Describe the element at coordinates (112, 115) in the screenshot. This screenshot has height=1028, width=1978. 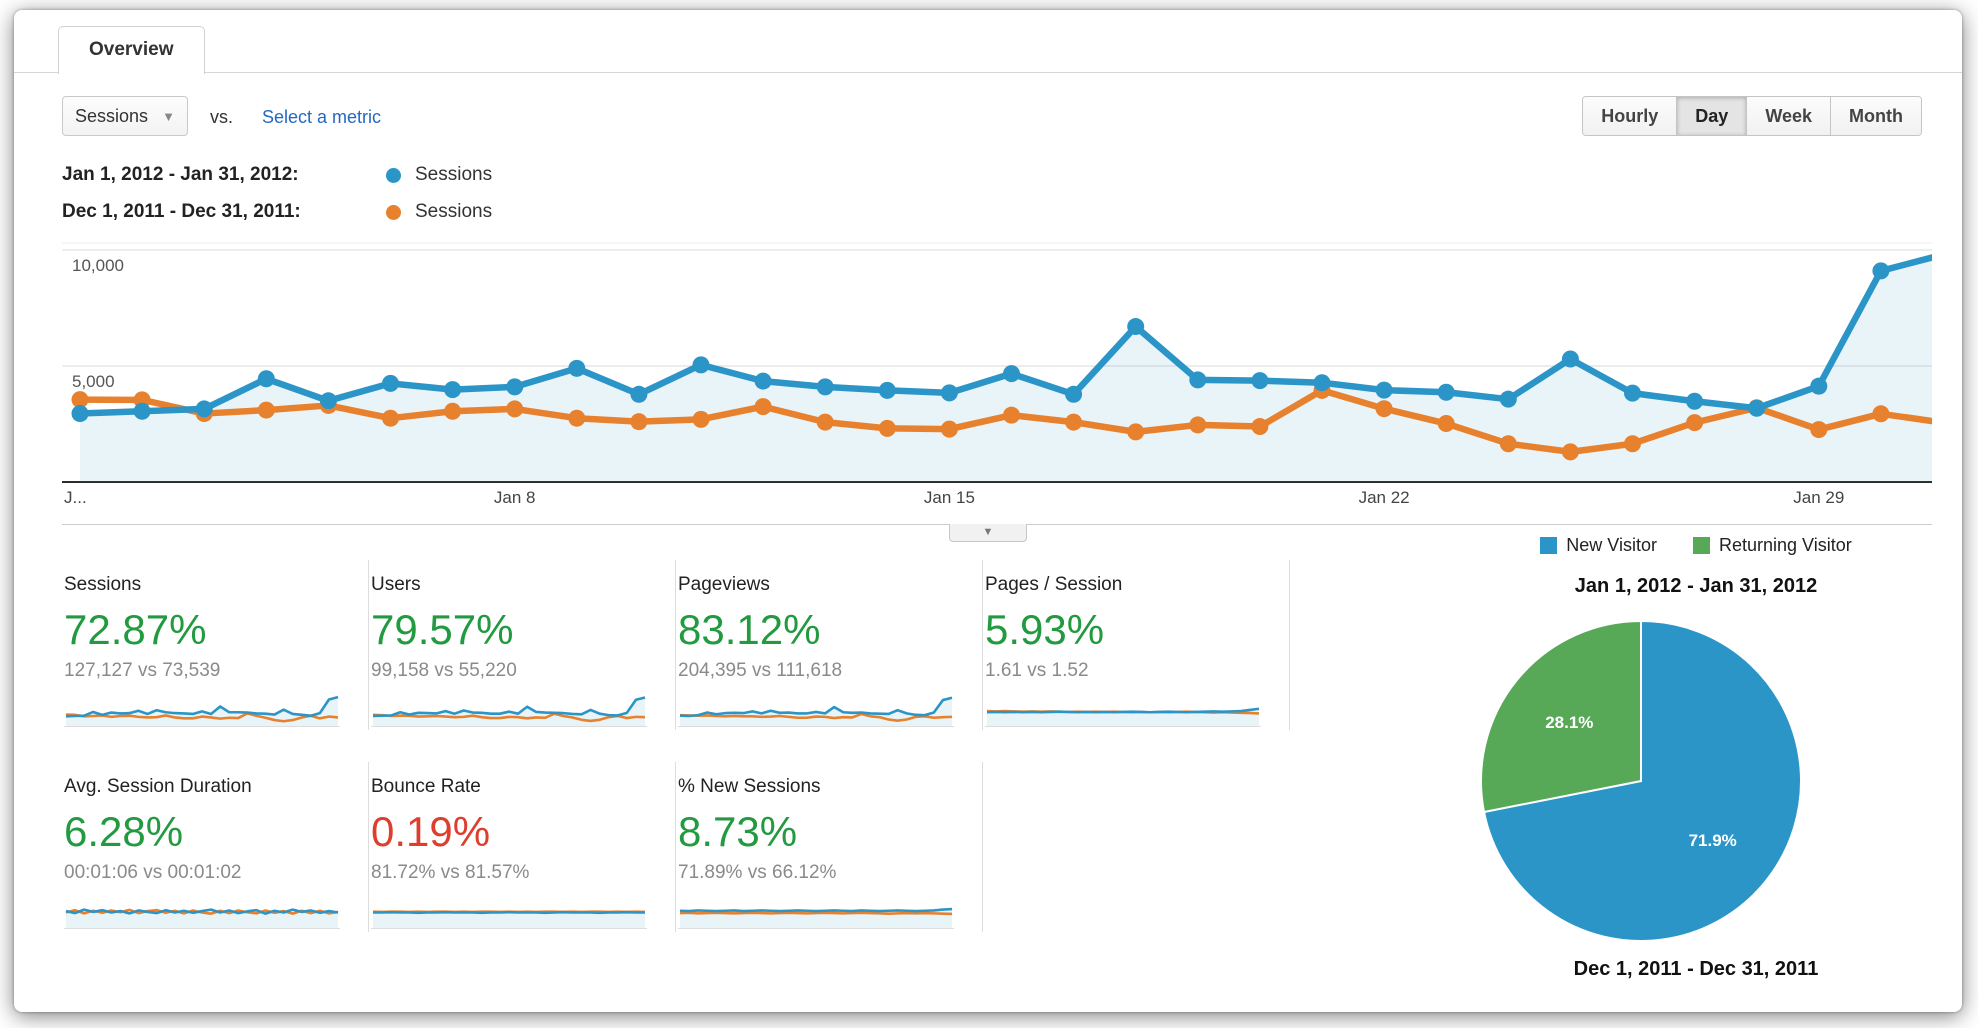
I see `metric-select-value: Sessions` at that location.